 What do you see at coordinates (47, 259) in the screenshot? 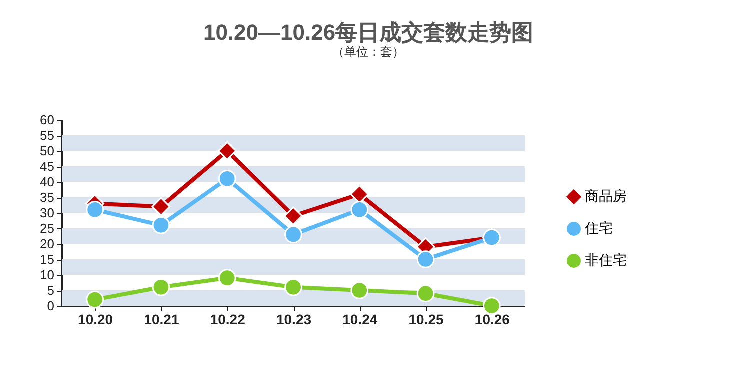
I see `y-tick-label: 15` at bounding box center [47, 259].